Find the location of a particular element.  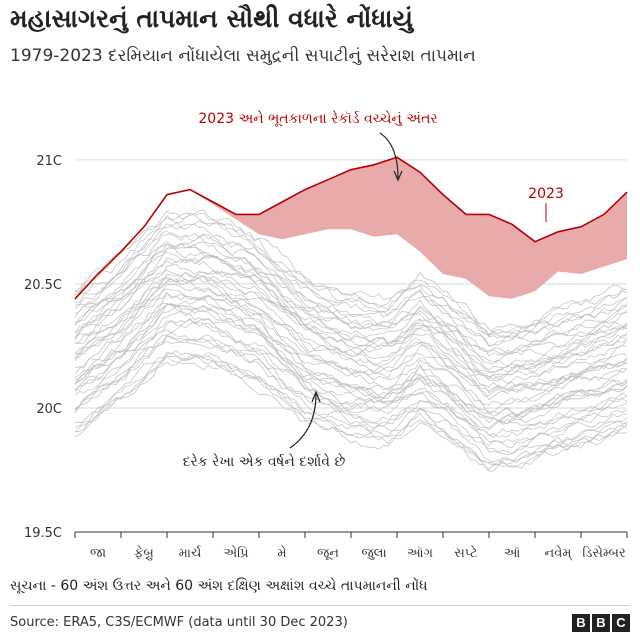

y-tick-label: 19.5C is located at coordinates (43, 533).